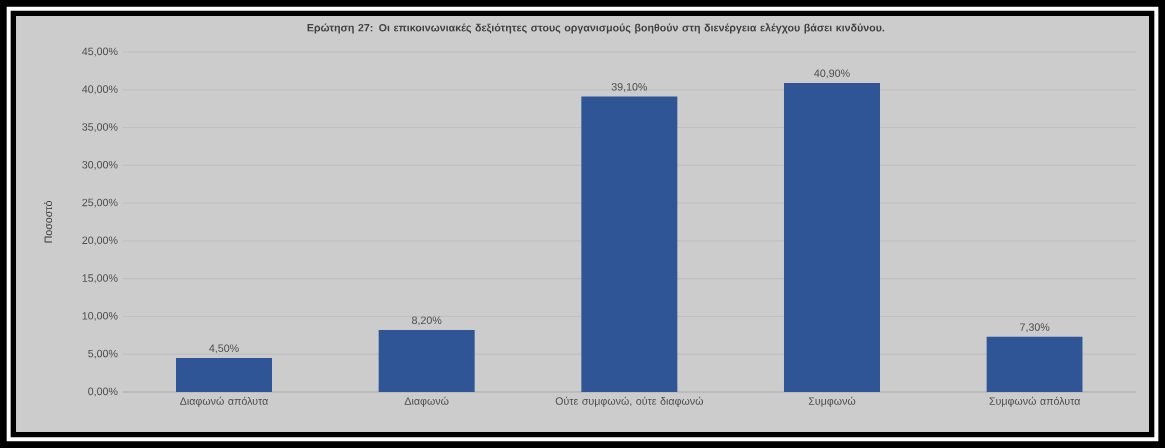 The width and height of the screenshot is (1165, 448). What do you see at coordinates (100, 203) in the screenshot?
I see `y-tick-label: 25,00%` at bounding box center [100, 203].